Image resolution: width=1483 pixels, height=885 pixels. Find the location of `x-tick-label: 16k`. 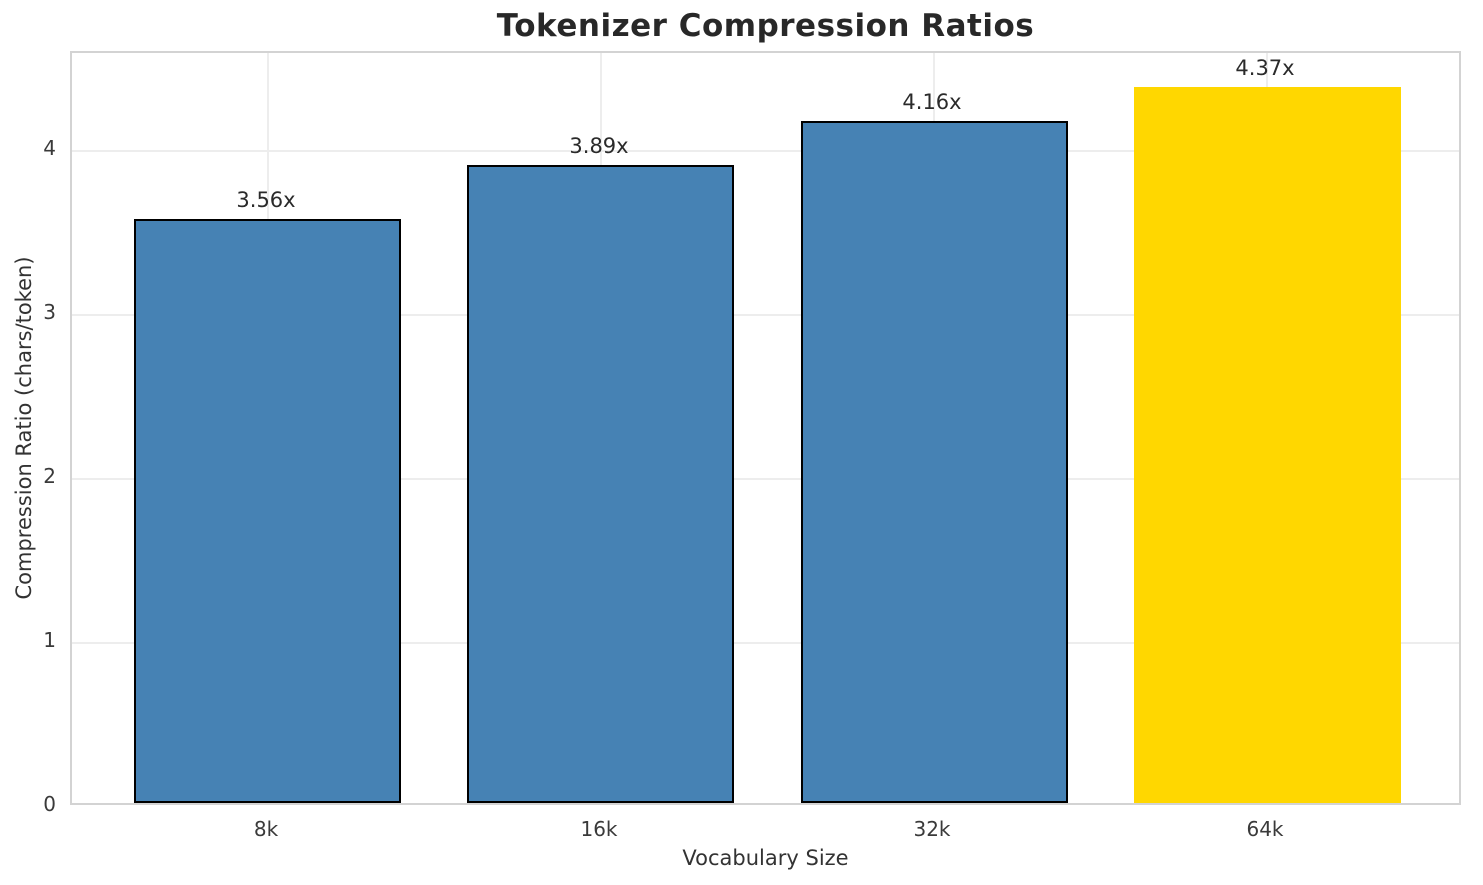

x-tick-label: 16k is located at coordinates (599, 829).